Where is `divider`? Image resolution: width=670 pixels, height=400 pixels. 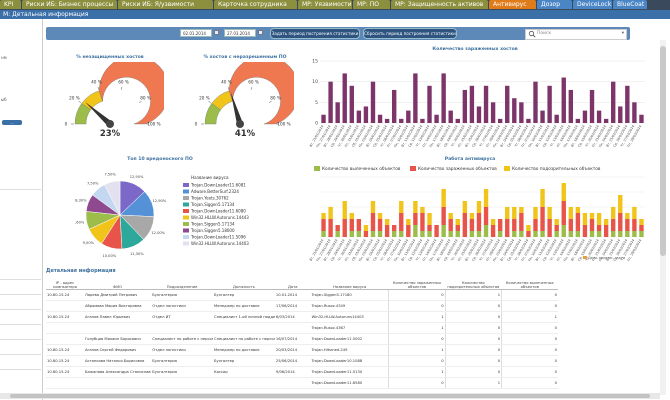 divider is located at coordinates (20, 369).